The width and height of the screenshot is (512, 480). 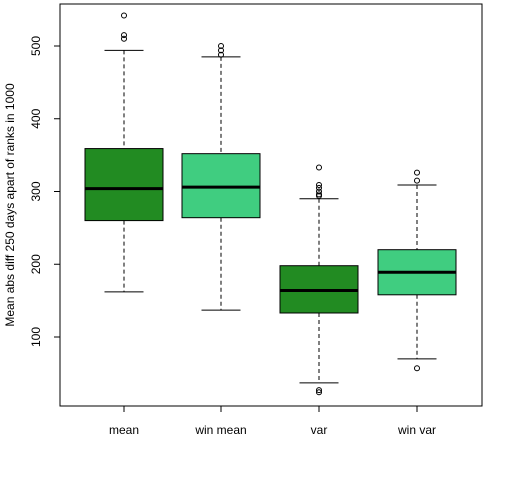 What do you see at coordinates (220, 430) in the screenshot?
I see `x-tick-label: win mean` at bounding box center [220, 430].